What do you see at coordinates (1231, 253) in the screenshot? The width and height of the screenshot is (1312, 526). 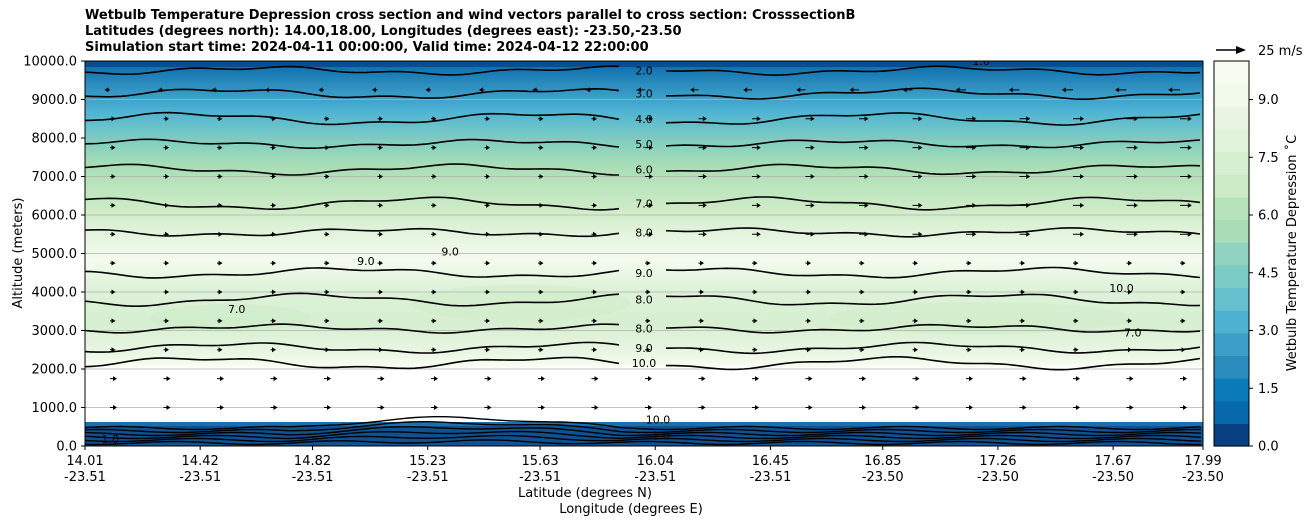 I see `colorbar-frame` at bounding box center [1231, 253].